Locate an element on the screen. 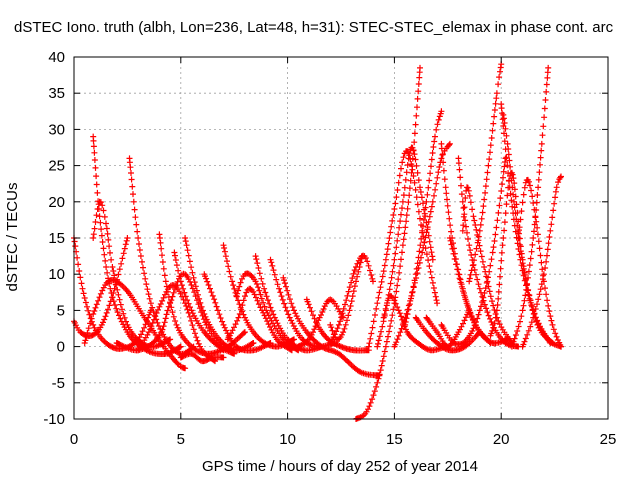 This screenshot has height=480, width=640. y-axis-label: dSTEC / TECUs is located at coordinates (12, 237).